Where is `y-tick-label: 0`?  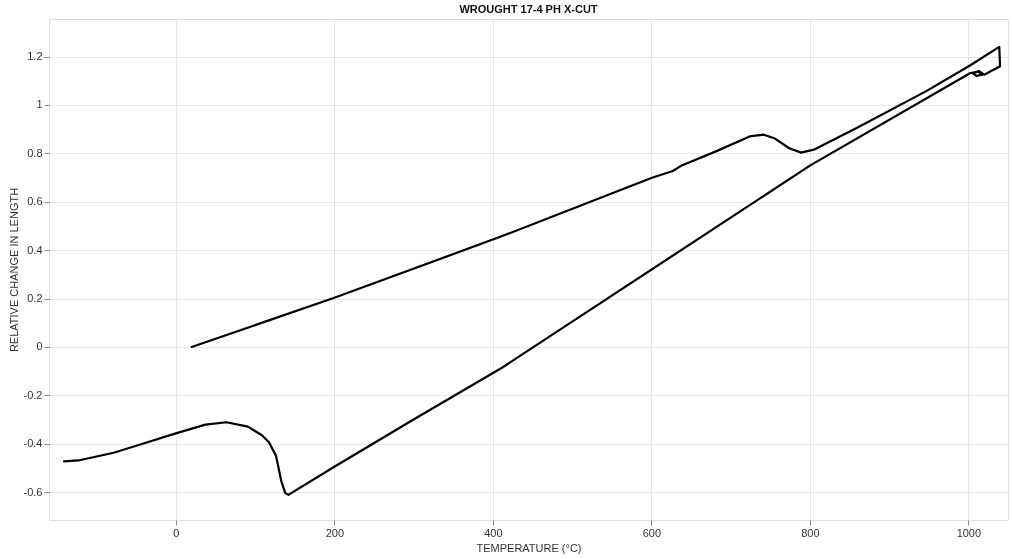
y-tick-label: 0 is located at coordinates (39, 346).